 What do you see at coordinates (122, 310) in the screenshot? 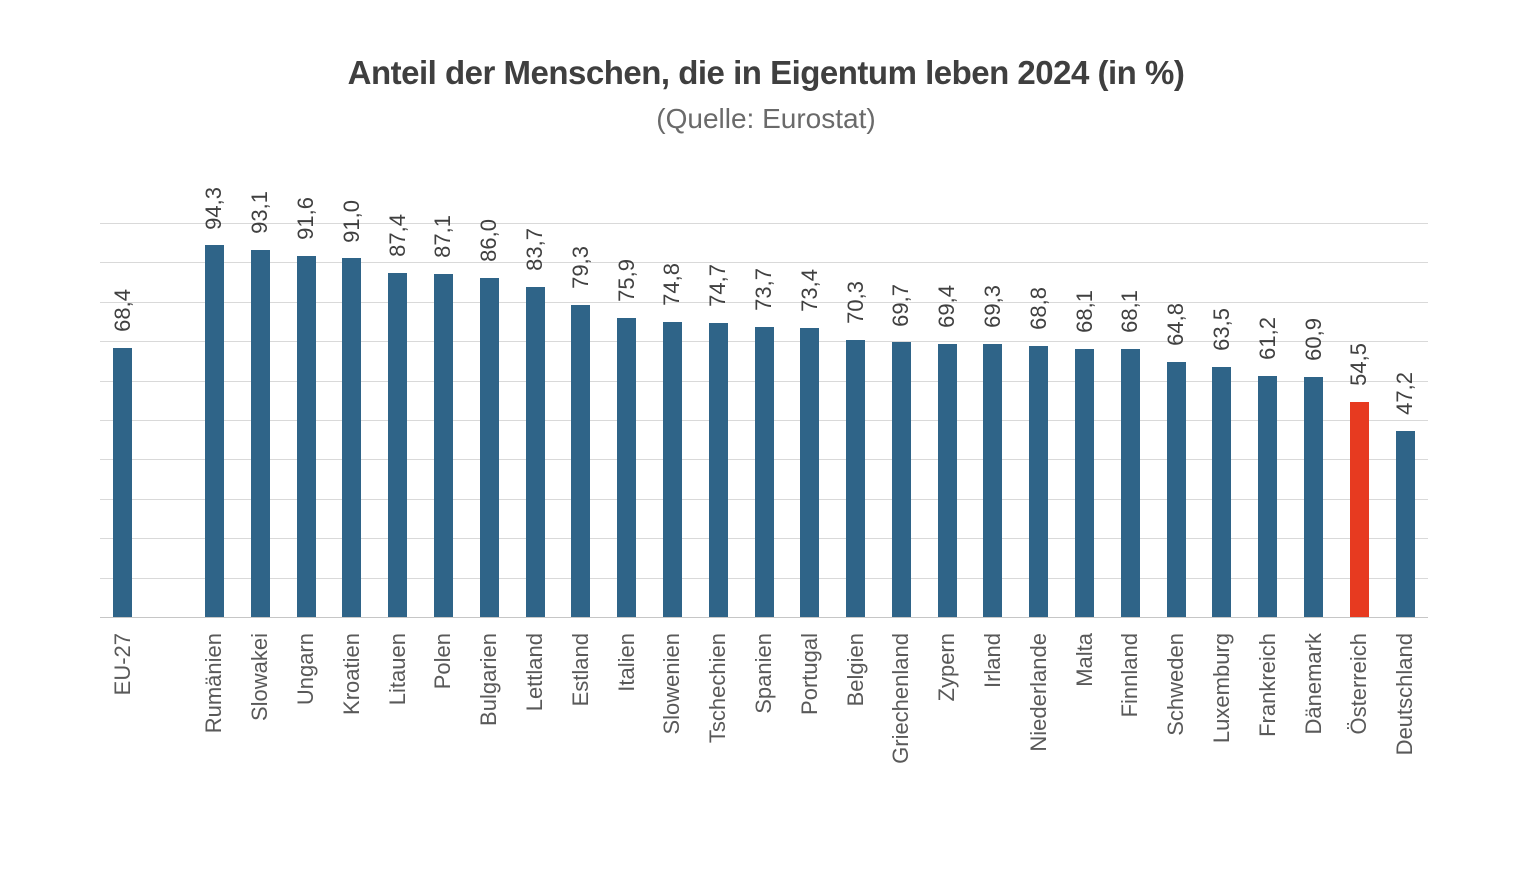
I see `value-label: 68,4` at bounding box center [122, 310].